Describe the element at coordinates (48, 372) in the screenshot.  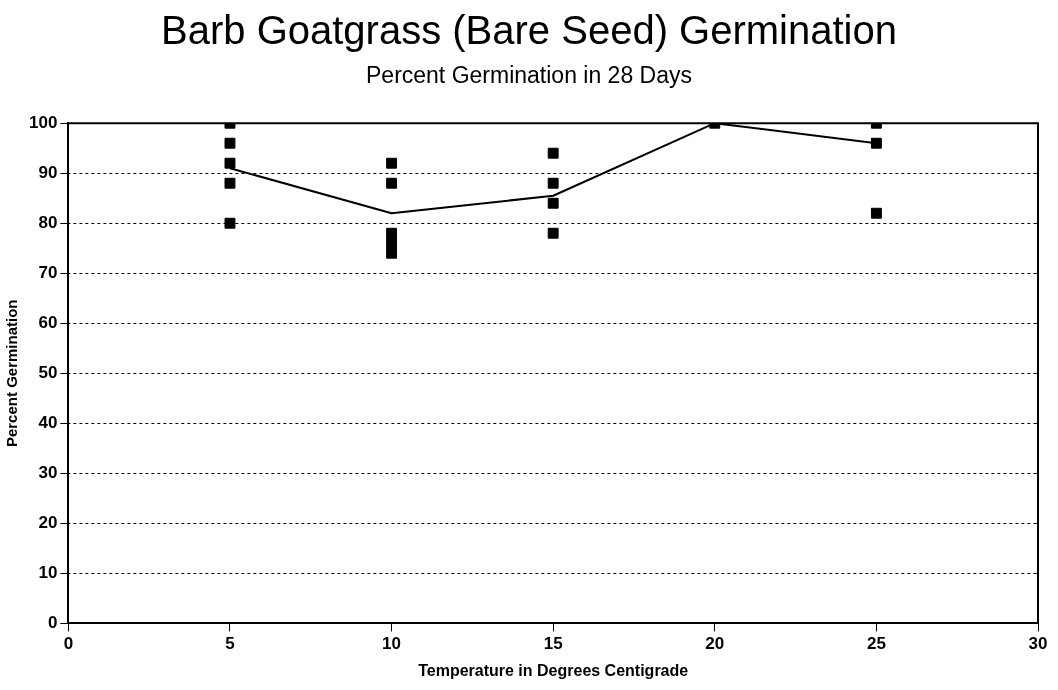
I see `y-tick-label: 50` at that location.